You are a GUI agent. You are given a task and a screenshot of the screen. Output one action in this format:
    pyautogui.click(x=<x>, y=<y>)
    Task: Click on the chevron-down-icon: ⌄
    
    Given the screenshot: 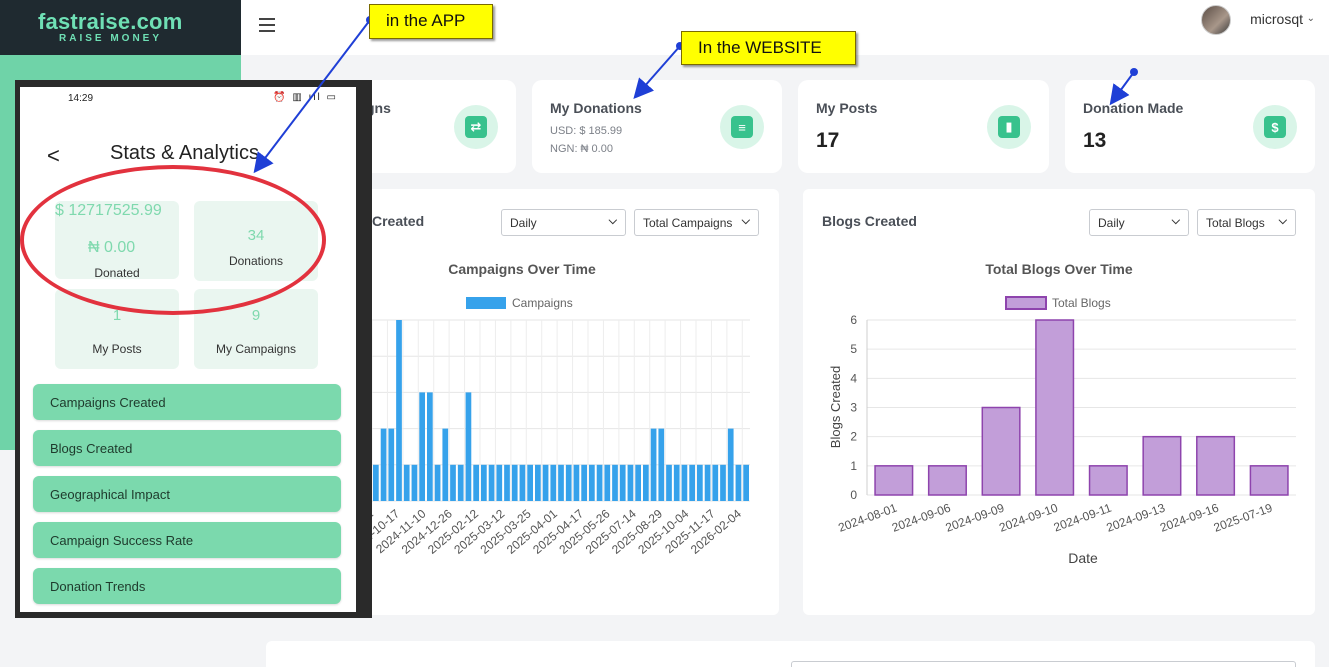 What is the action you would take?
    pyautogui.click(x=1310, y=18)
    